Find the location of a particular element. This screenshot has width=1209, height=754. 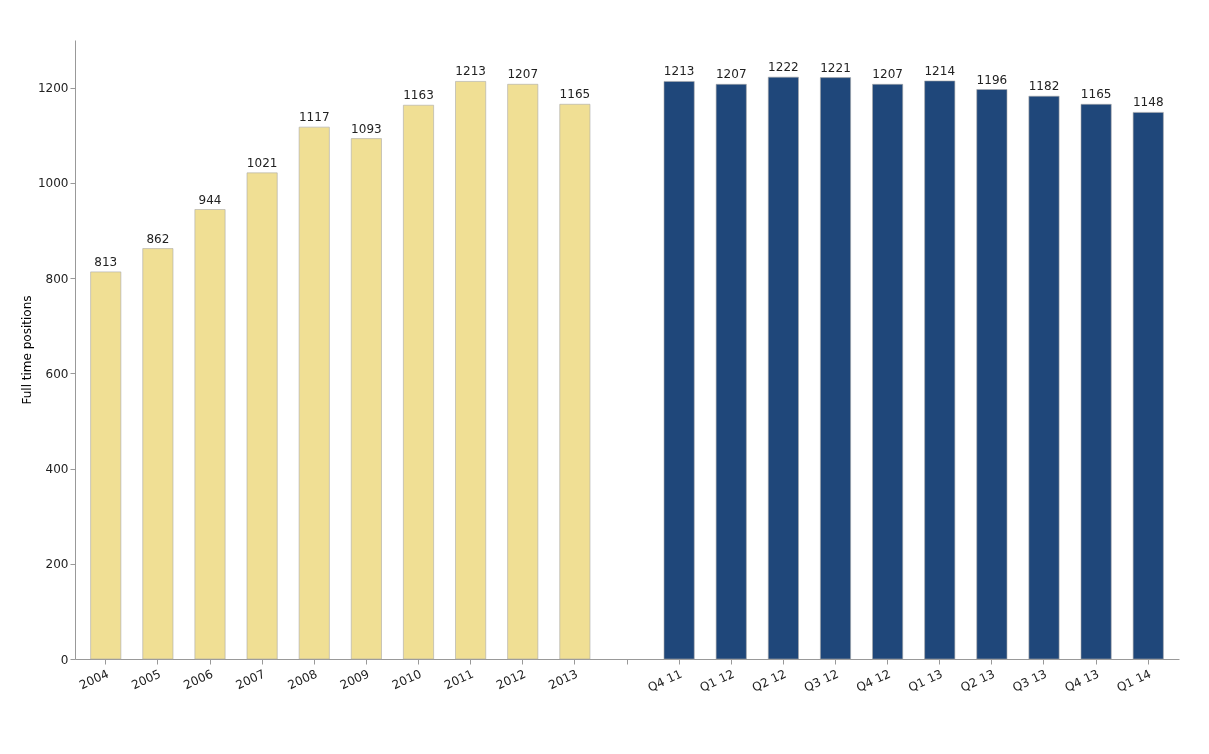

data-label: 1163 is located at coordinates (418, 95).